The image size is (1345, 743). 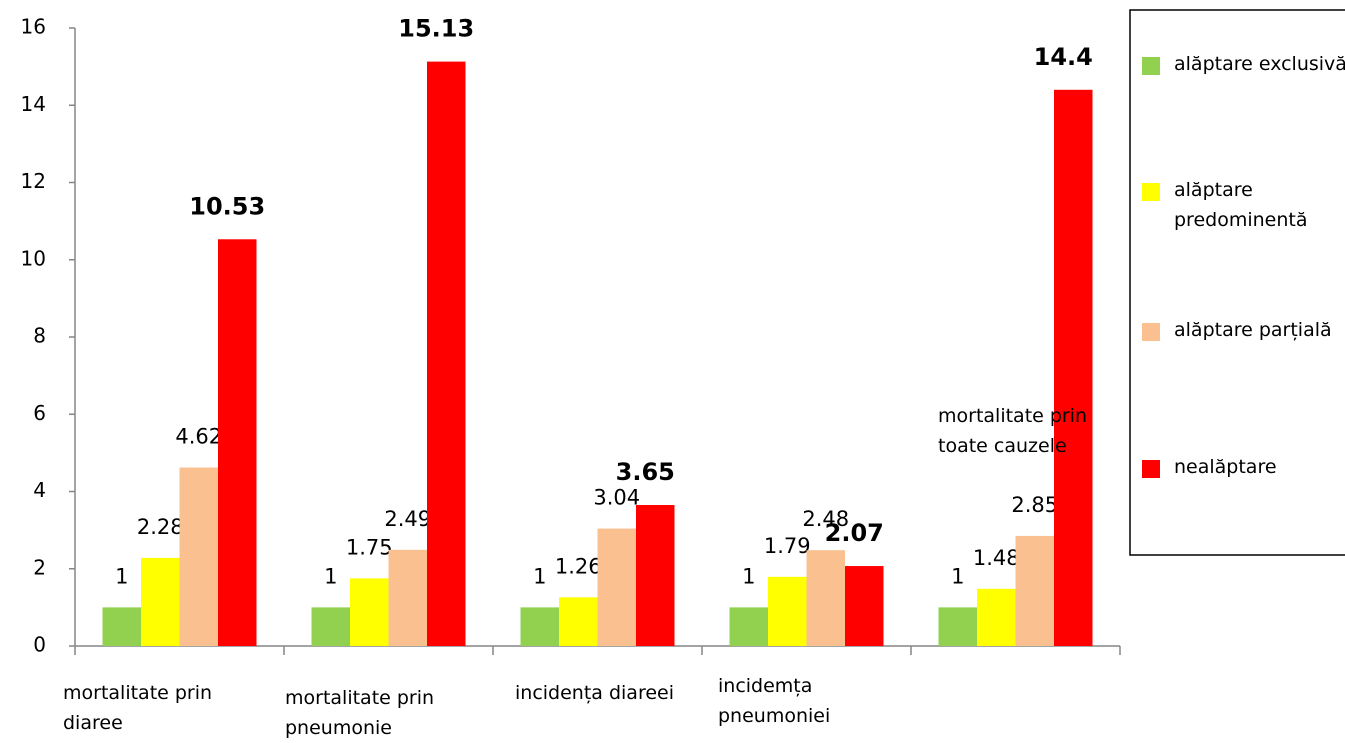 What do you see at coordinates (33, 27) in the screenshot?
I see `y-tick-label: 16` at bounding box center [33, 27].